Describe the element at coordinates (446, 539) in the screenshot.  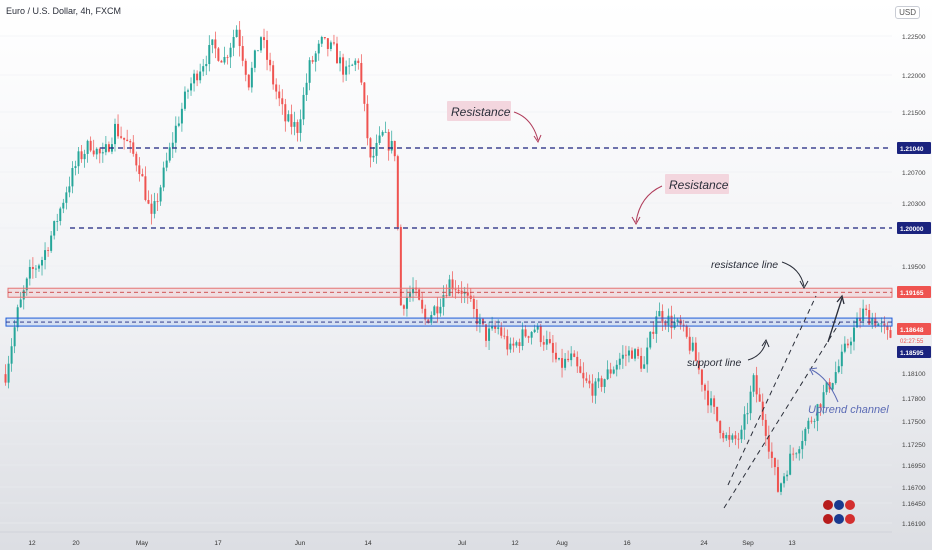
I see `x-axis: 12 20 May 17 Jun 14 Jul 12 Aug 16 24 Sep 13` at that location.